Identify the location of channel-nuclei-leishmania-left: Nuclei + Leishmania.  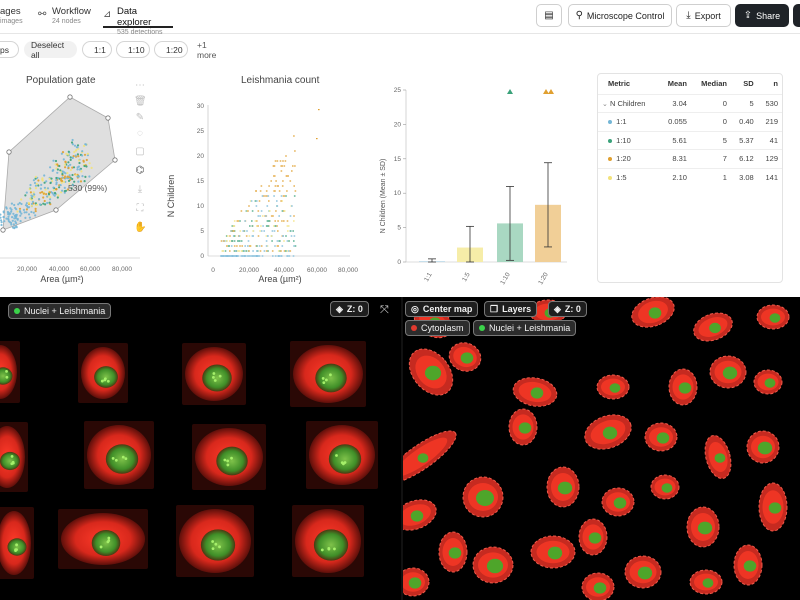
(60, 311).